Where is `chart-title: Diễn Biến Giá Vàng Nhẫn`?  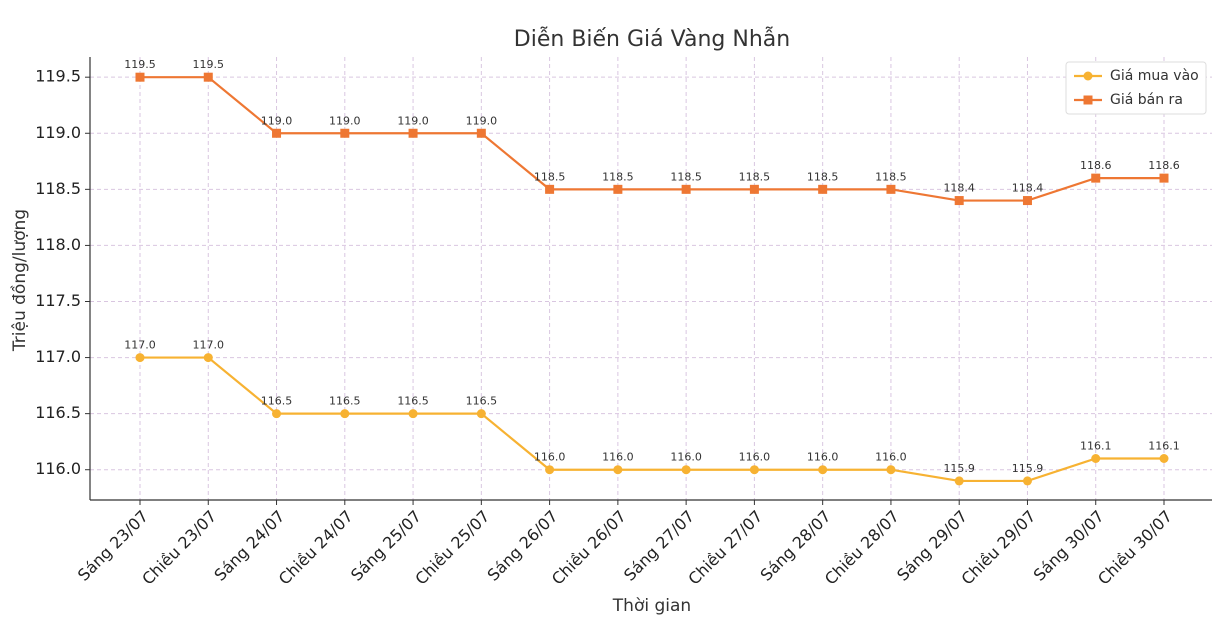 chart-title: Diễn Biến Giá Vàng Nhẫn is located at coordinates (652, 39).